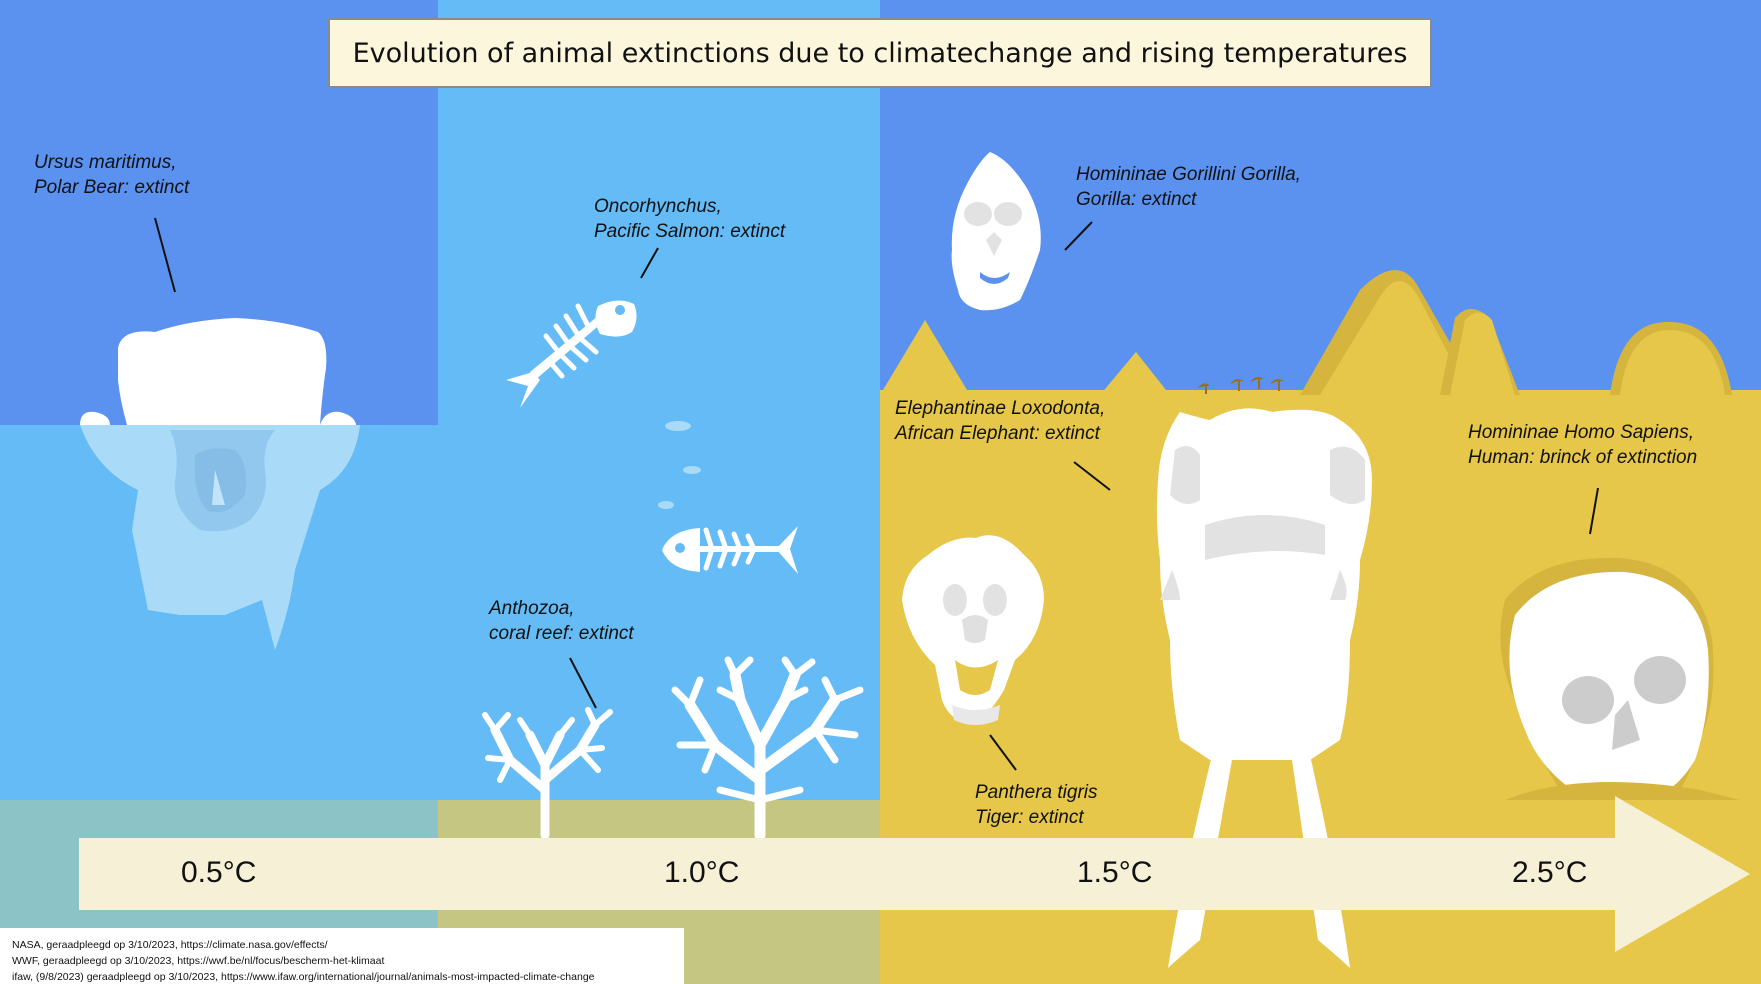 This screenshot has height=984, width=1761. I want to click on label-scientific-name: Ursus maritimus,, so click(105, 162).